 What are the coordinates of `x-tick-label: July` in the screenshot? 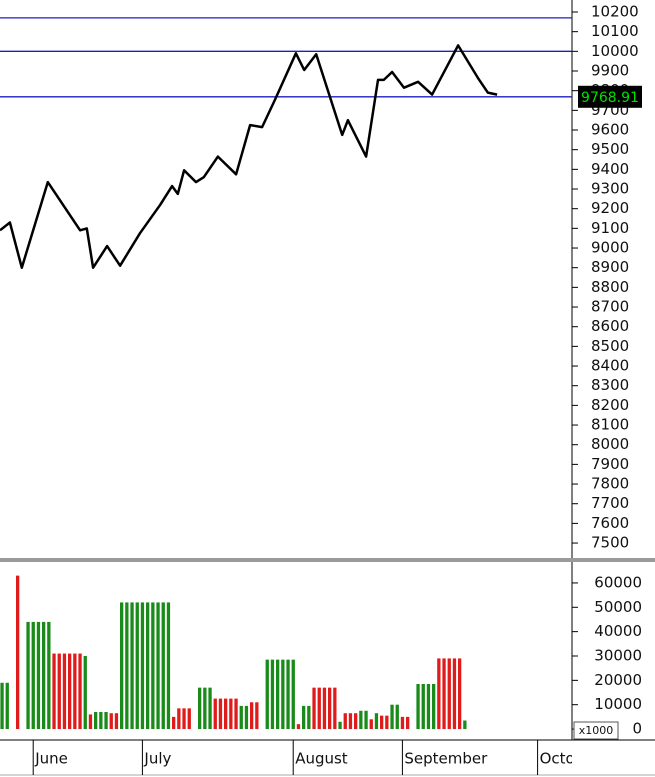 It's located at (157, 759).